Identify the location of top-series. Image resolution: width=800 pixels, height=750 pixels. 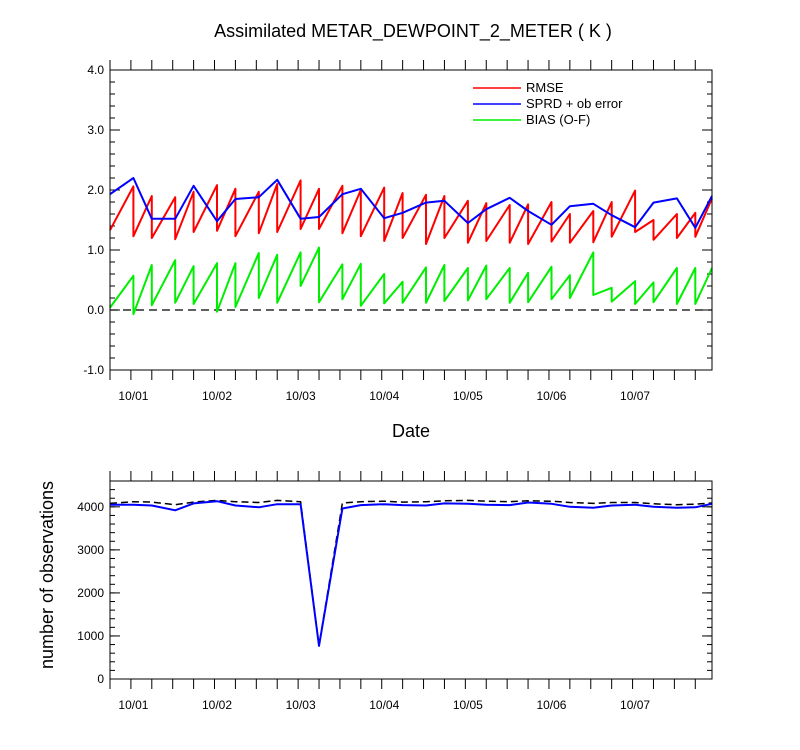
(411, 246).